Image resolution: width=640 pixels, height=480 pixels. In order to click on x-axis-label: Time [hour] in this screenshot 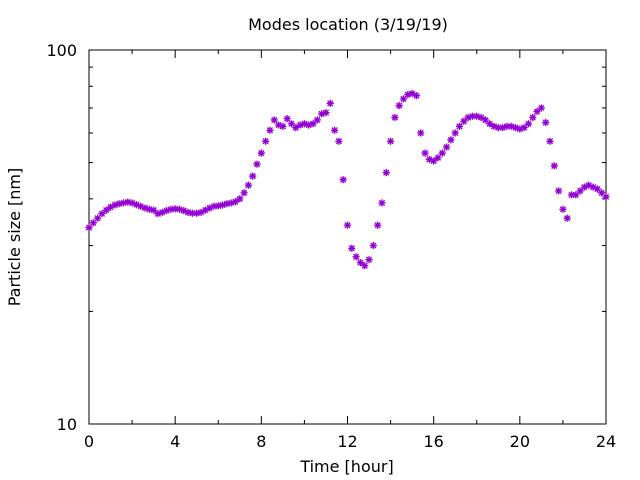, I will do `click(346, 466)`.